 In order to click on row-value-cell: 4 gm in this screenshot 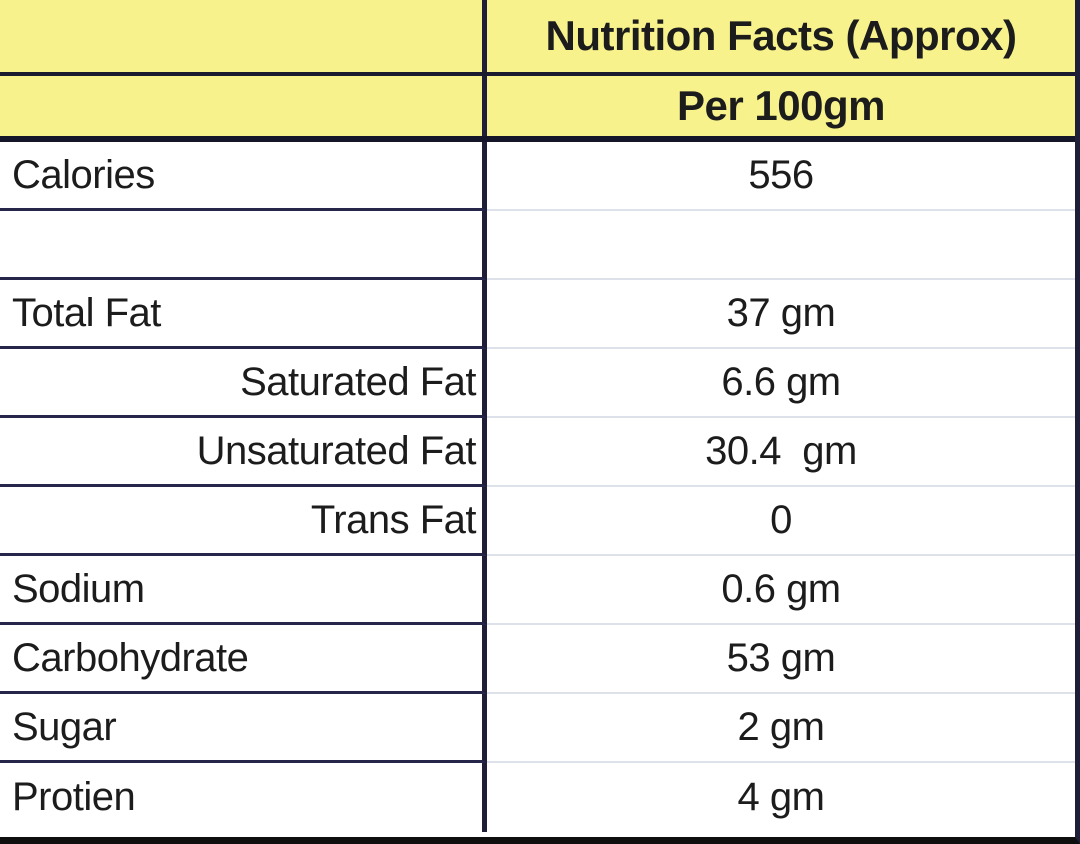, I will do `click(781, 797)`.